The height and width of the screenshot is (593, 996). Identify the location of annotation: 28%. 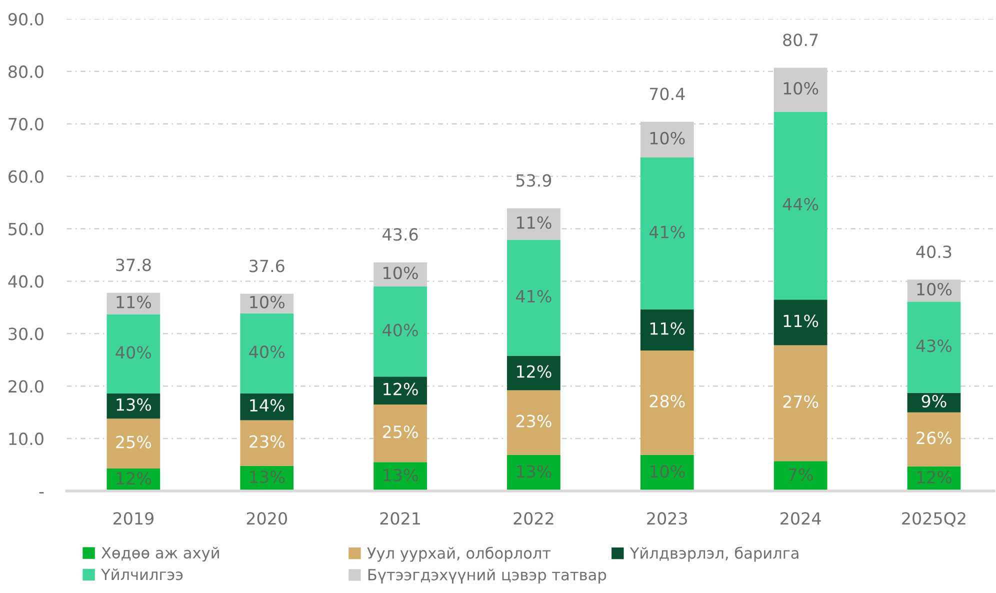
(667, 401).